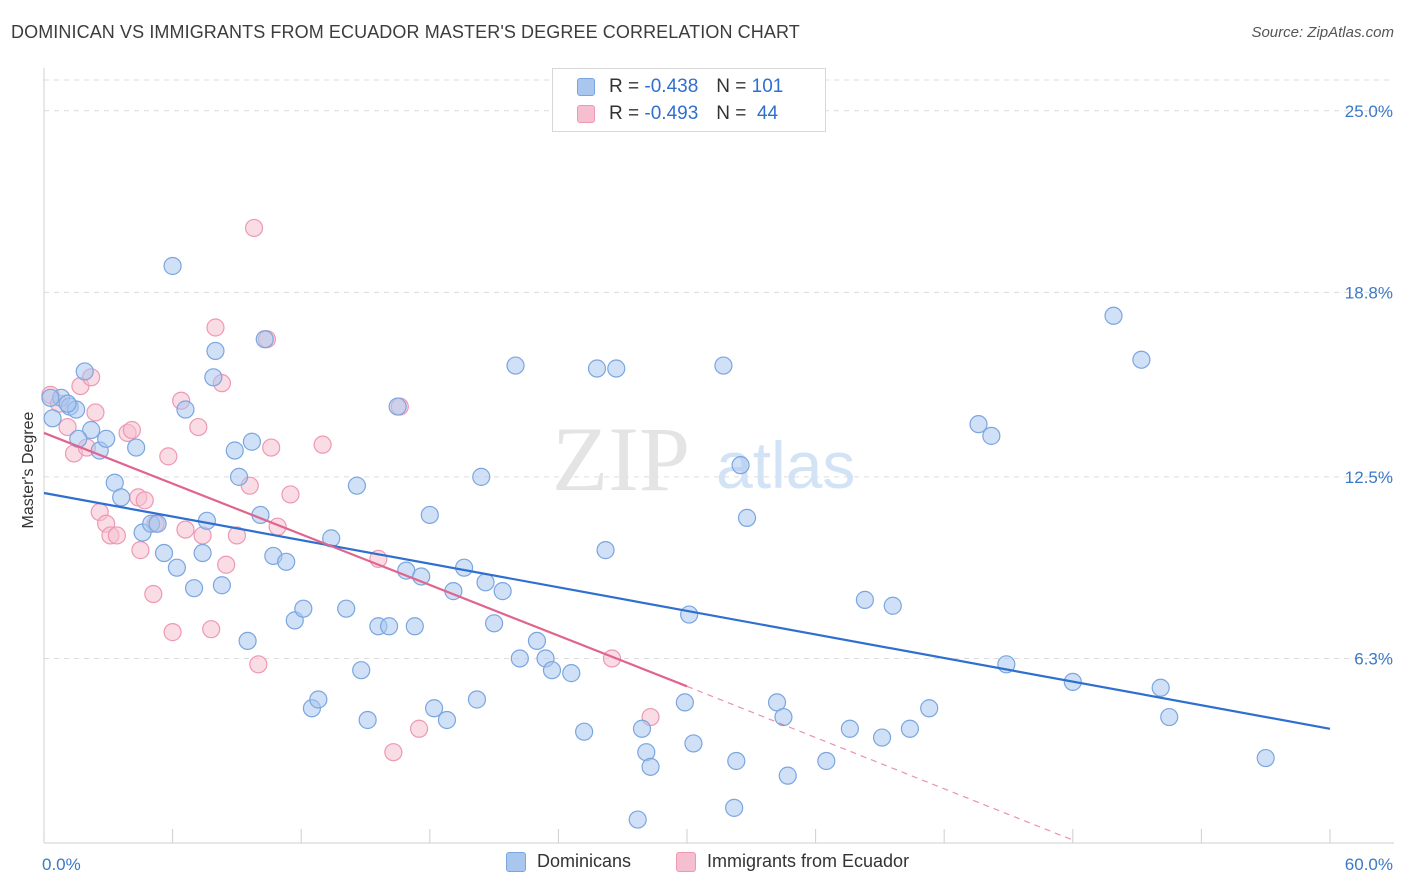 This screenshot has height=892, width=1406. Describe the element at coordinates (61, 864) in the screenshot. I see `x-tick-label: 0.0%` at that location.